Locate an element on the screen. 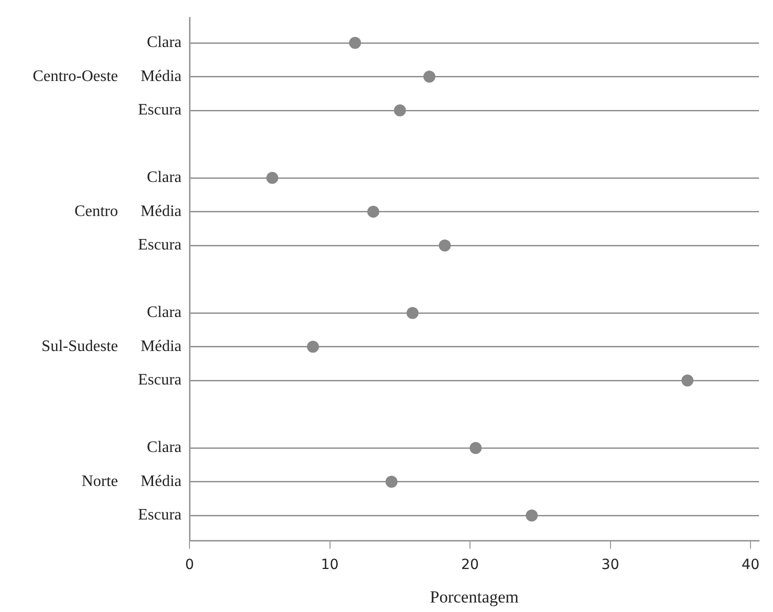 This screenshot has height=612, width=773. x-axis-title: Porcentagem is located at coordinates (474, 596).